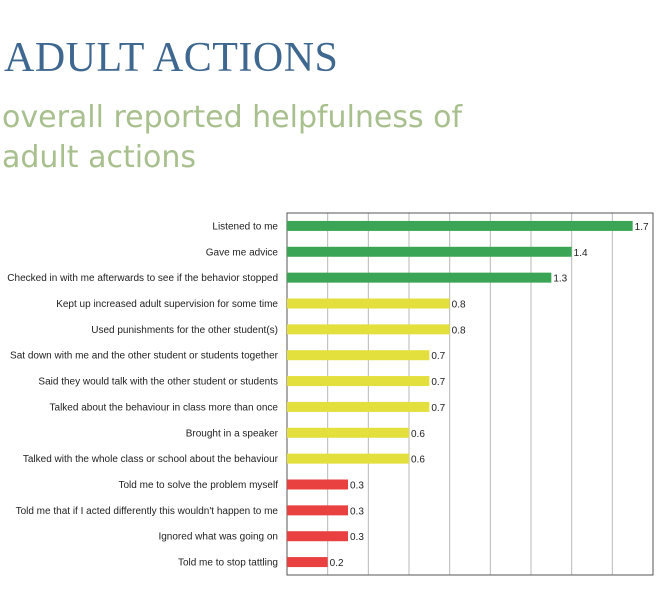 This screenshot has height=608, width=671. What do you see at coordinates (171, 58) in the screenshot?
I see `page-title: ADULT ACTIONS` at bounding box center [171, 58].